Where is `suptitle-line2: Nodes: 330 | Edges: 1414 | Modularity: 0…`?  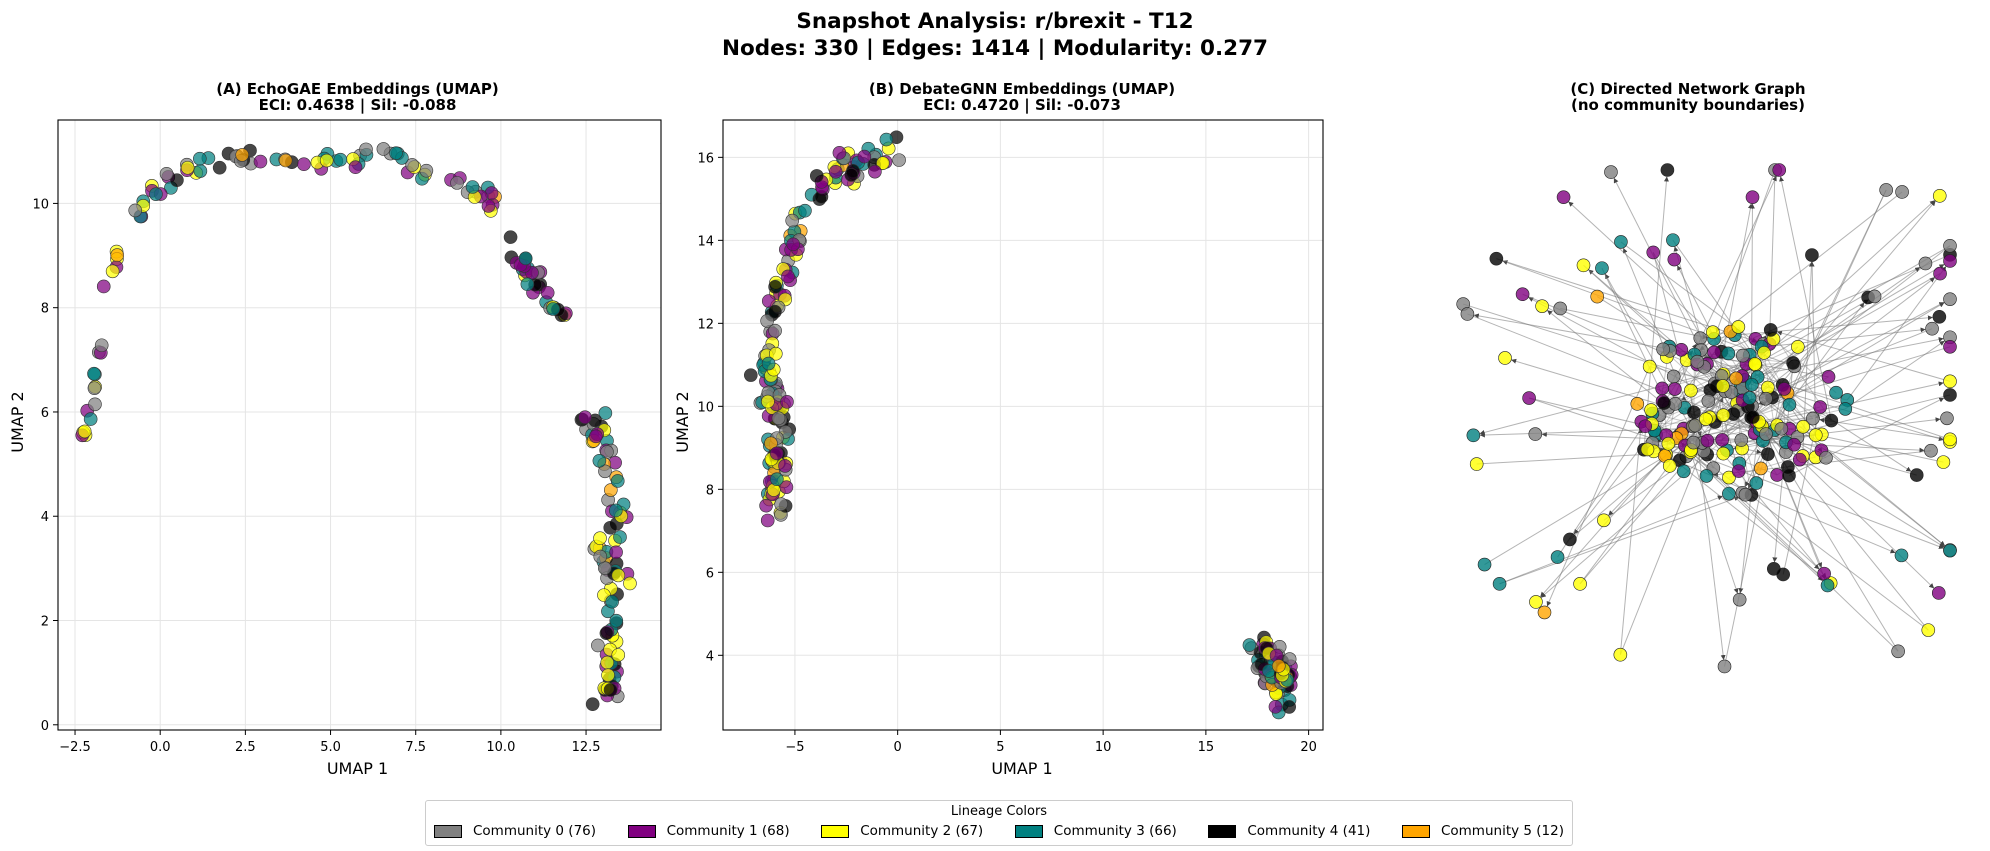 suptitle-line2: Nodes: 330 | Edges: 1414 | Modularity: 0… is located at coordinates (995, 48).